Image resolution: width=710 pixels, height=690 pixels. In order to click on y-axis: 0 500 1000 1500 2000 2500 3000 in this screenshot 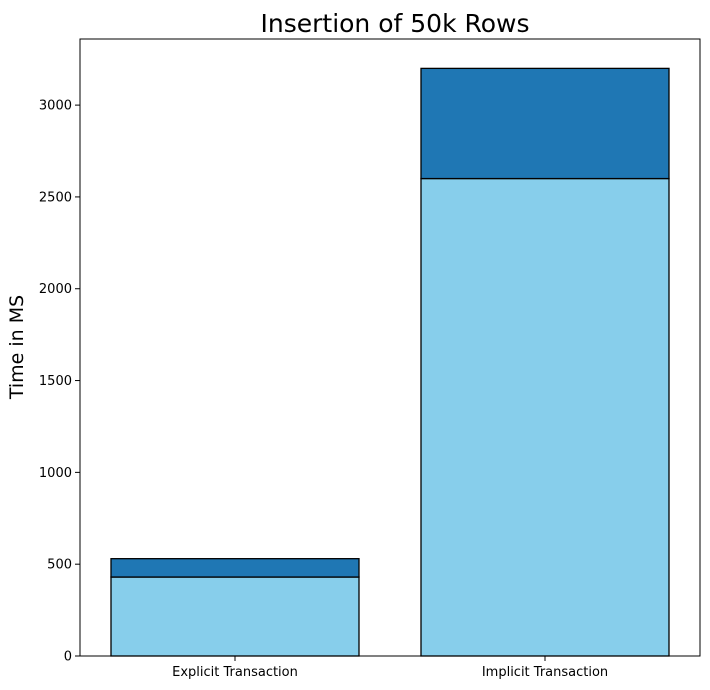, I will do `click(59, 382)`.